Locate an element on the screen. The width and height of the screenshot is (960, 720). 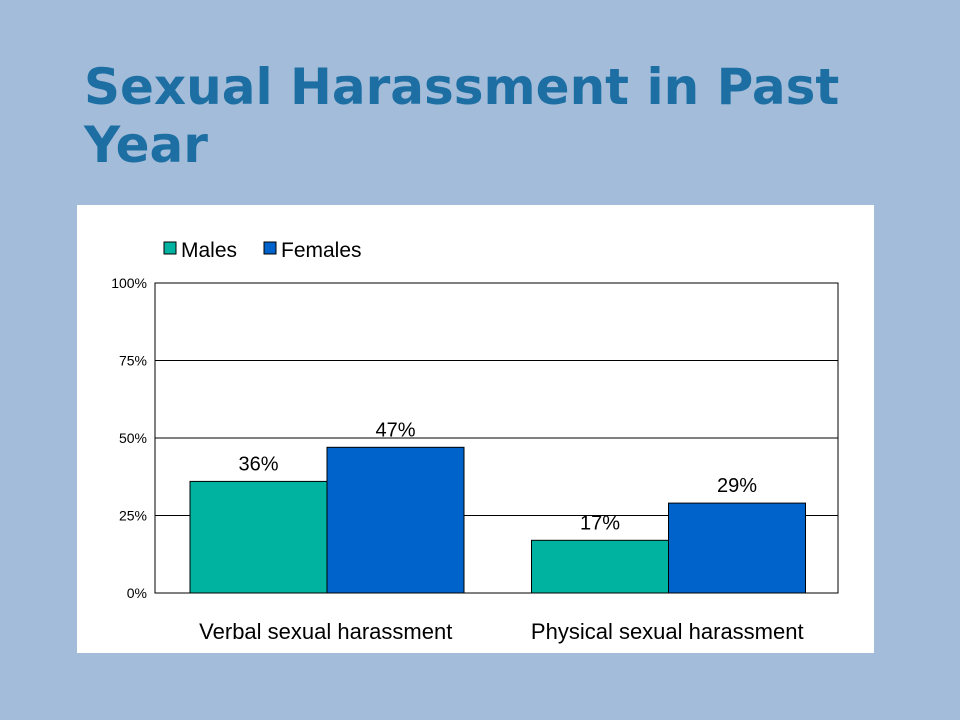
slide-title: Sexual Harassment in Past Year is located at coordinates (462, 116).